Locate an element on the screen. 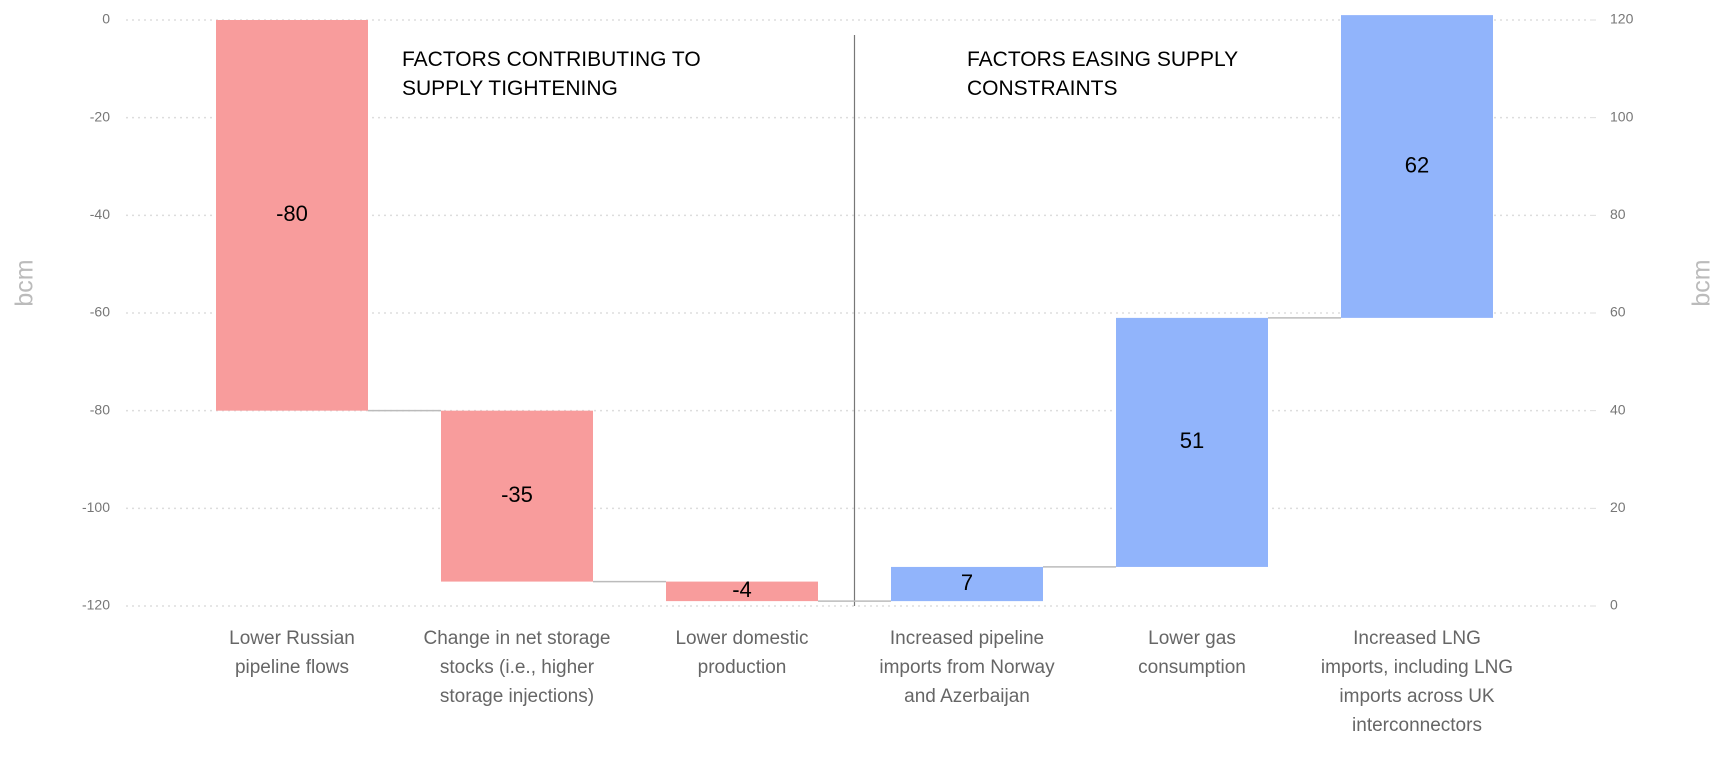 The height and width of the screenshot is (772, 1719). data-label: 7 is located at coordinates (967, 582).